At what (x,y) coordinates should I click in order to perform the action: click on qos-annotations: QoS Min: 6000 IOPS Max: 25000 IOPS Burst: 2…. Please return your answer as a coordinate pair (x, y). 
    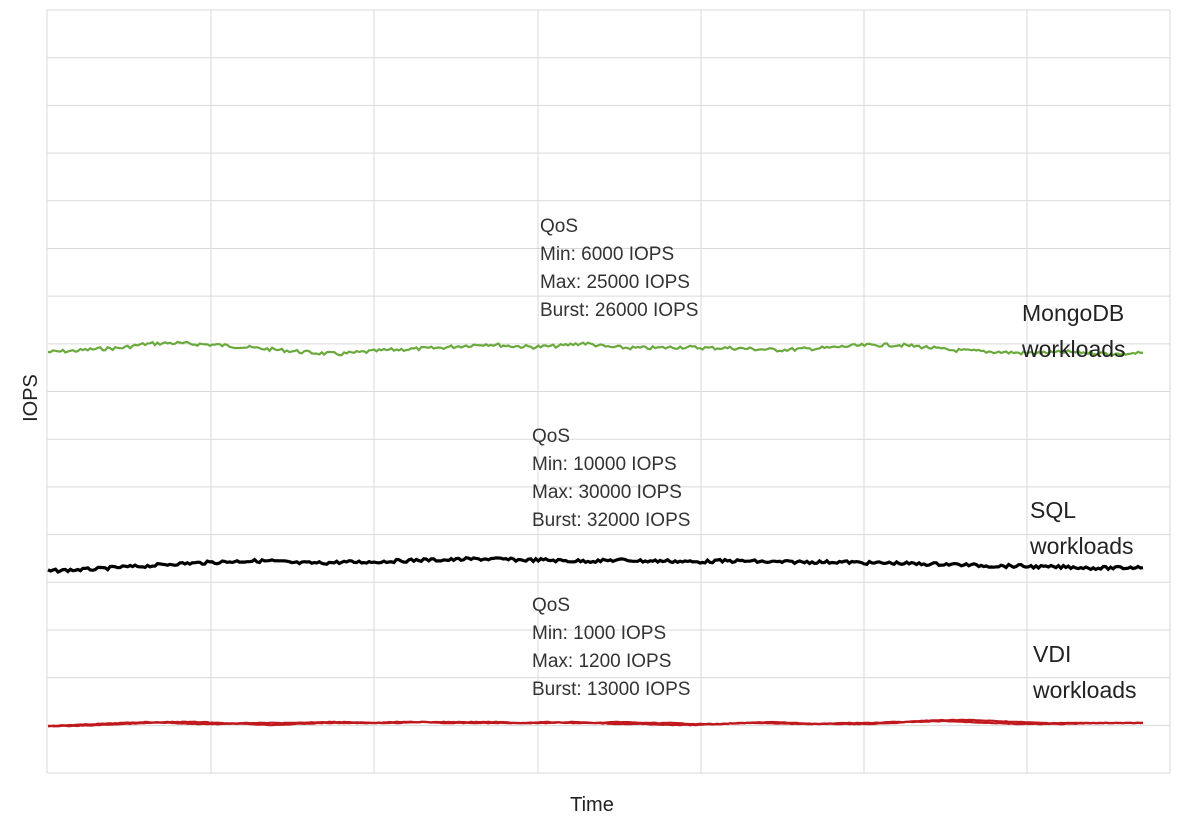
    Looking at the image, I should click on (615, 458).